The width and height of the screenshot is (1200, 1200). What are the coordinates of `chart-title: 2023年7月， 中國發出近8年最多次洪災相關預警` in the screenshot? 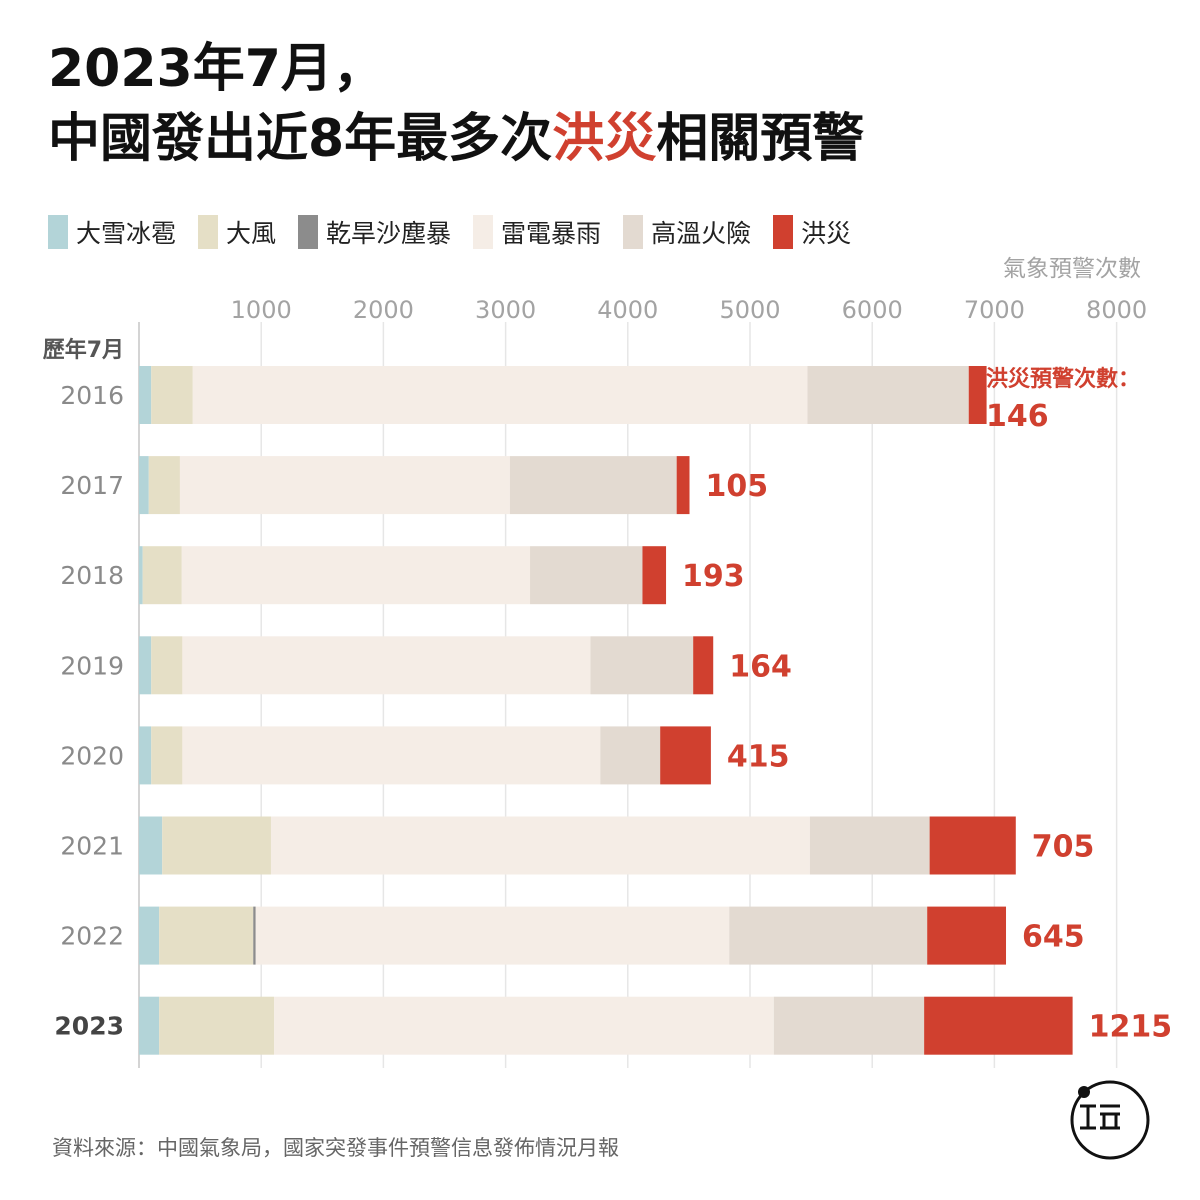 It's located at (456, 104).